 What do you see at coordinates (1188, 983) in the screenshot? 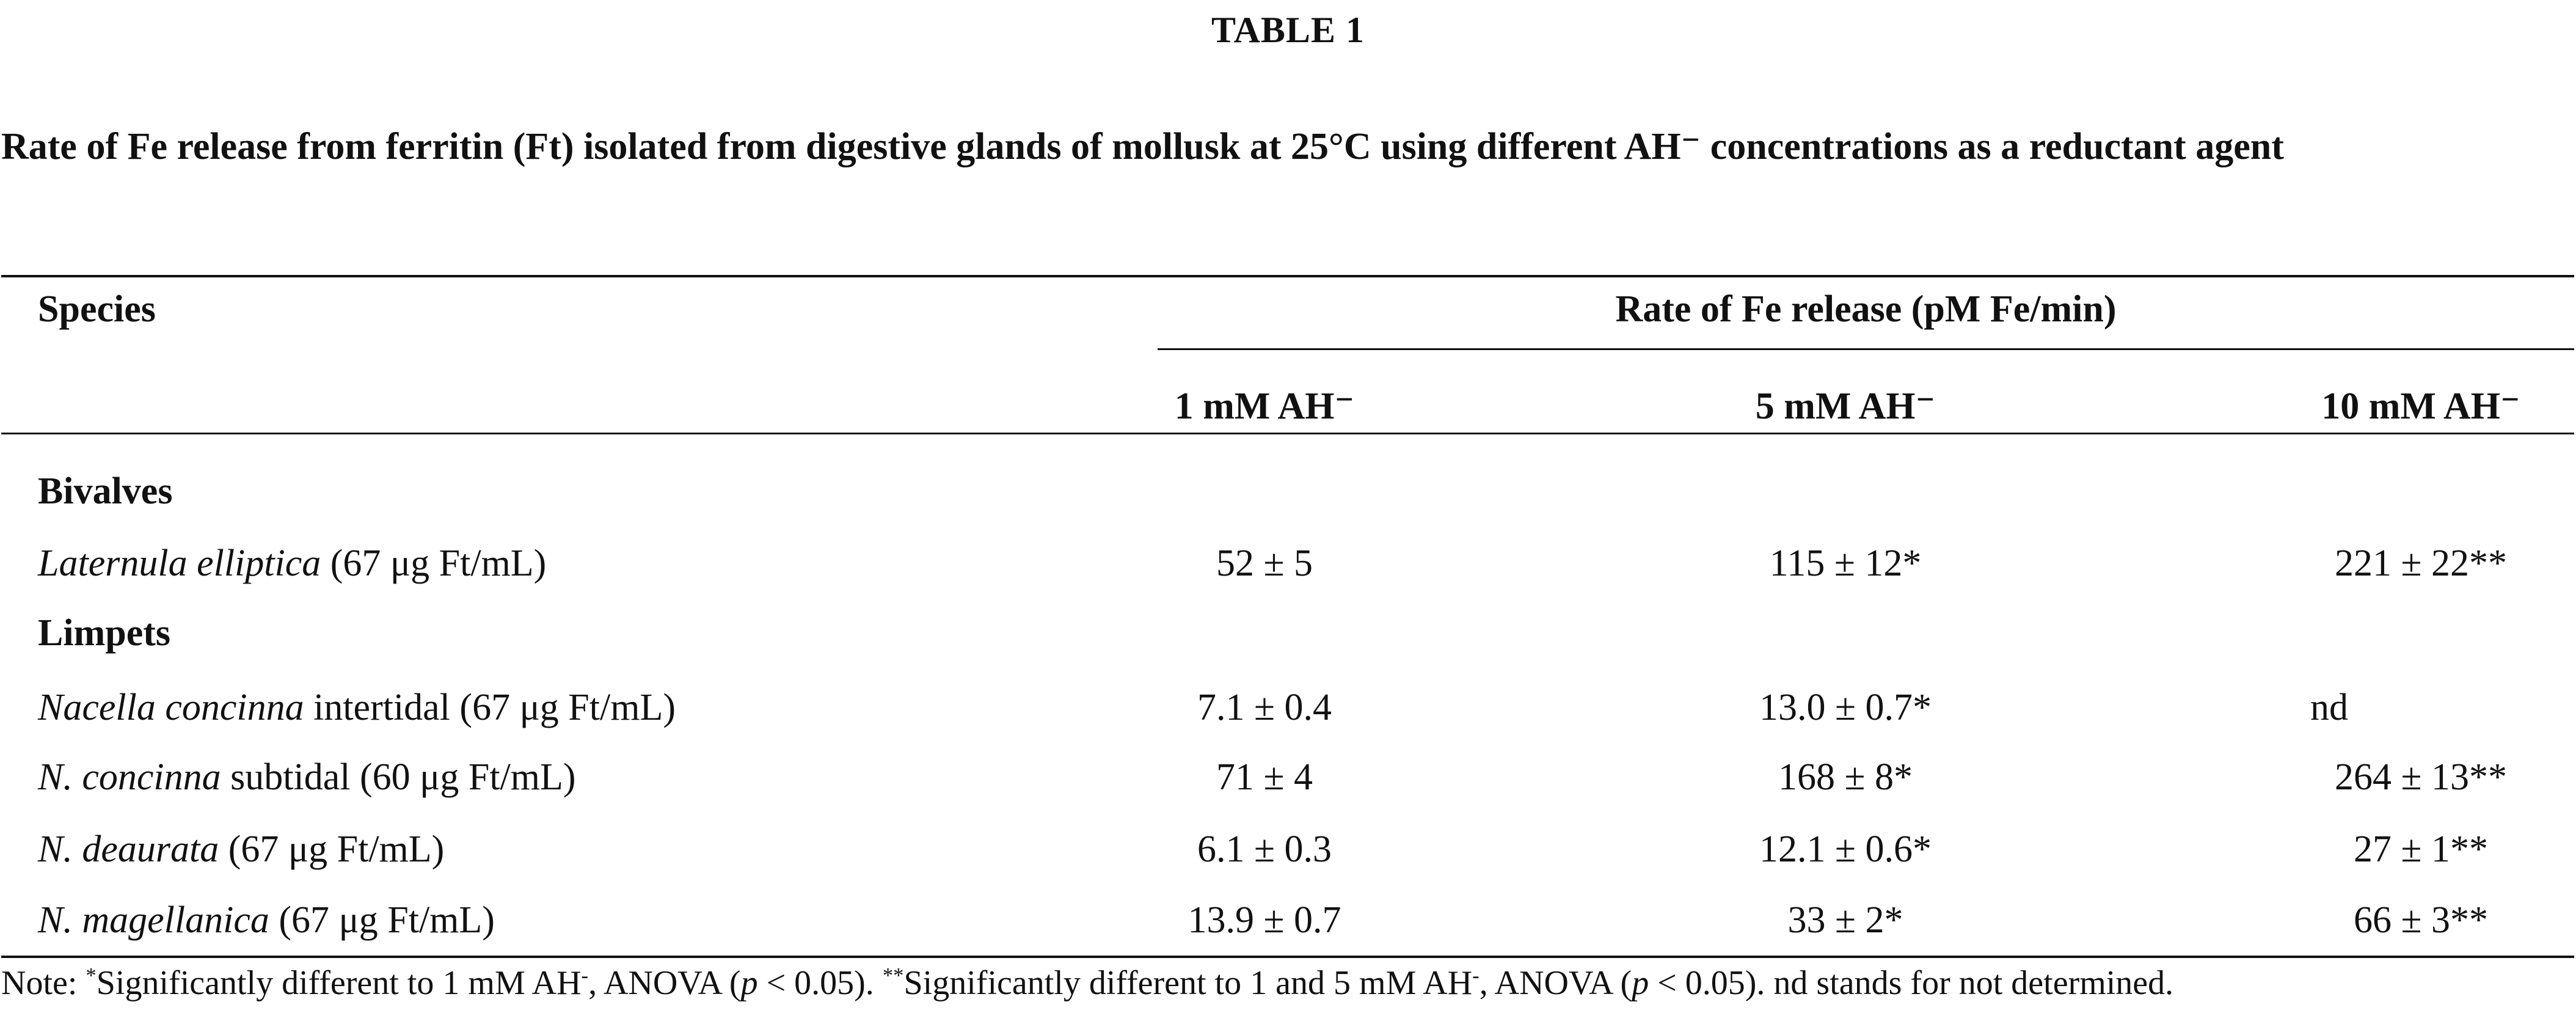
I see `note-text: Significantly different to 1 and 5 mM AH` at bounding box center [1188, 983].